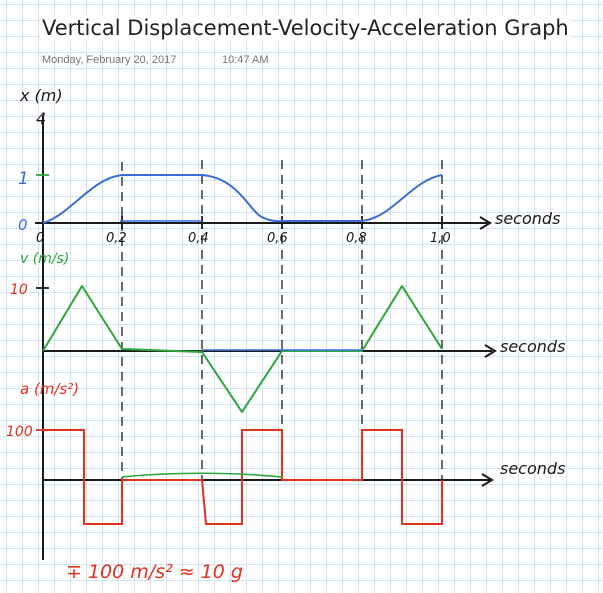 Image resolution: width=603 pixels, height=593 pixels. What do you see at coordinates (532, 468) in the screenshot?
I see `acceleration-x-axis-label: seconds` at bounding box center [532, 468].